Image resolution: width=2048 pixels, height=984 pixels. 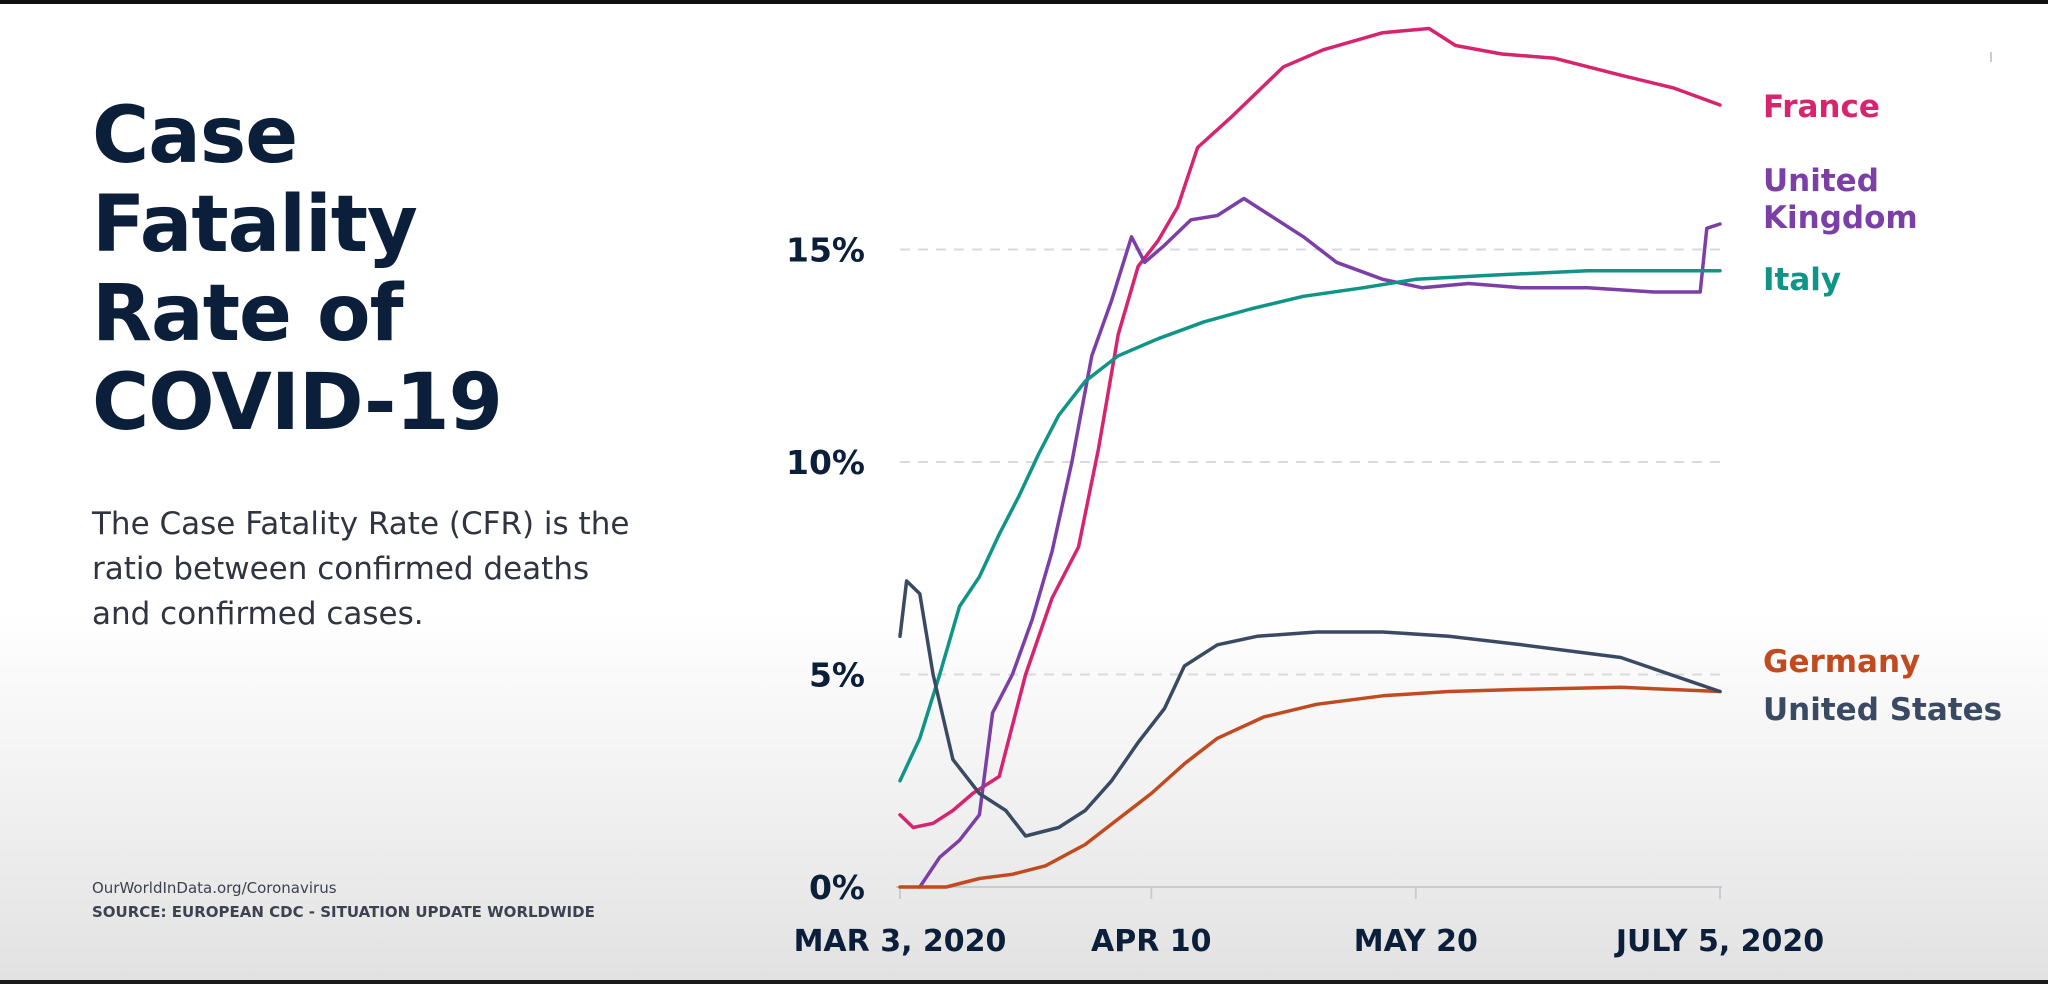 I want to click on x-tick-label: MAR 3, 2020, so click(x=900, y=941).